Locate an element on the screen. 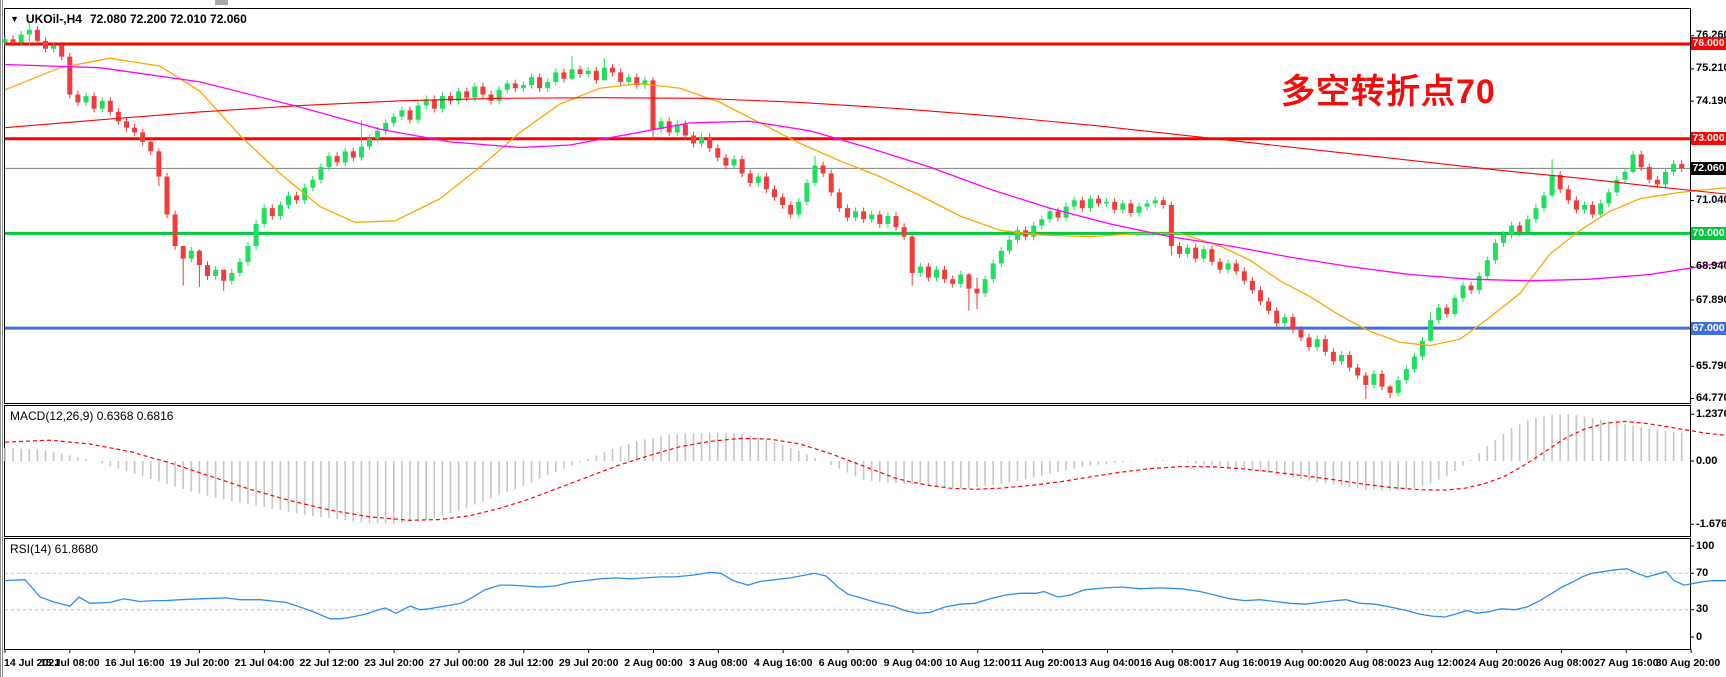  time-axis is located at coordinates (847, 663).